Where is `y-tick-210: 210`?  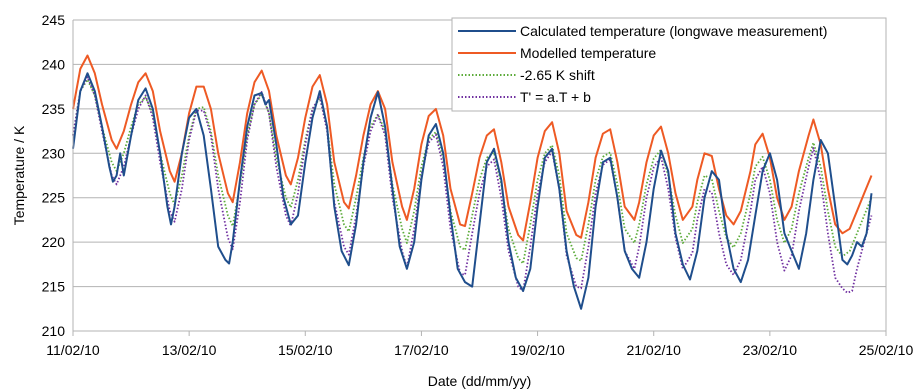
y-tick-210: 210 is located at coordinates (54, 331).